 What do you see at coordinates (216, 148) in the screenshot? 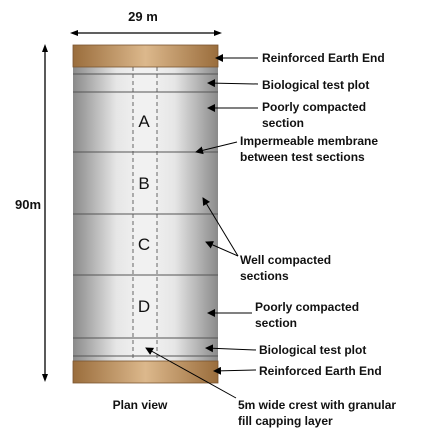
I see `arrow-membrane` at bounding box center [216, 148].